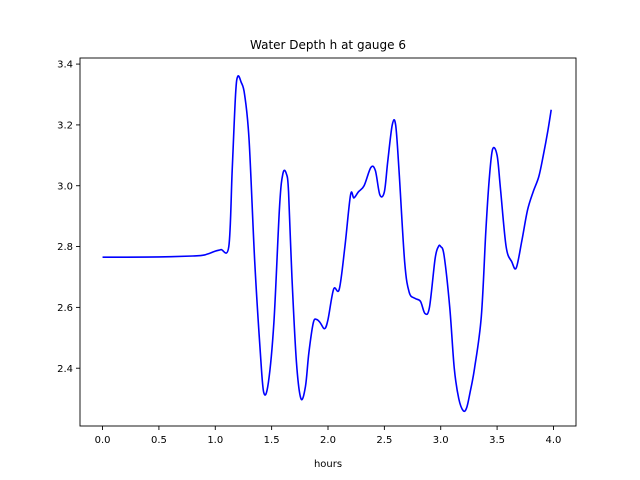 Image resolution: width=640 pixels, height=480 pixels. I want to click on x-axis-label: hours, so click(328, 464).